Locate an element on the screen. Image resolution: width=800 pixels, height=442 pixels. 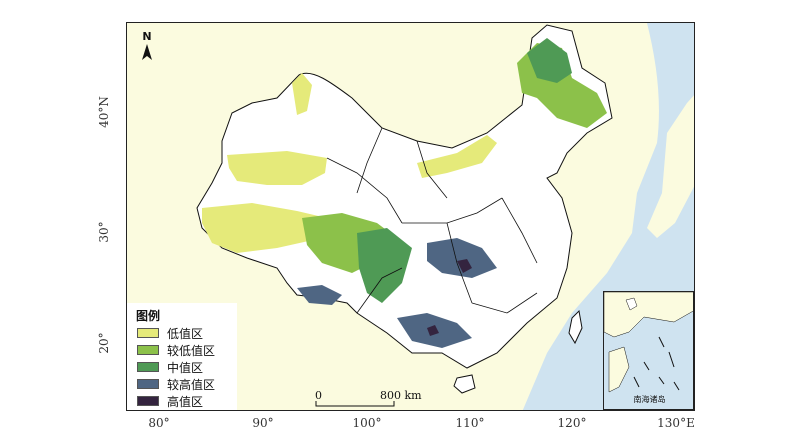
y-tick-40: 40°N is located at coordinates (104, 112).